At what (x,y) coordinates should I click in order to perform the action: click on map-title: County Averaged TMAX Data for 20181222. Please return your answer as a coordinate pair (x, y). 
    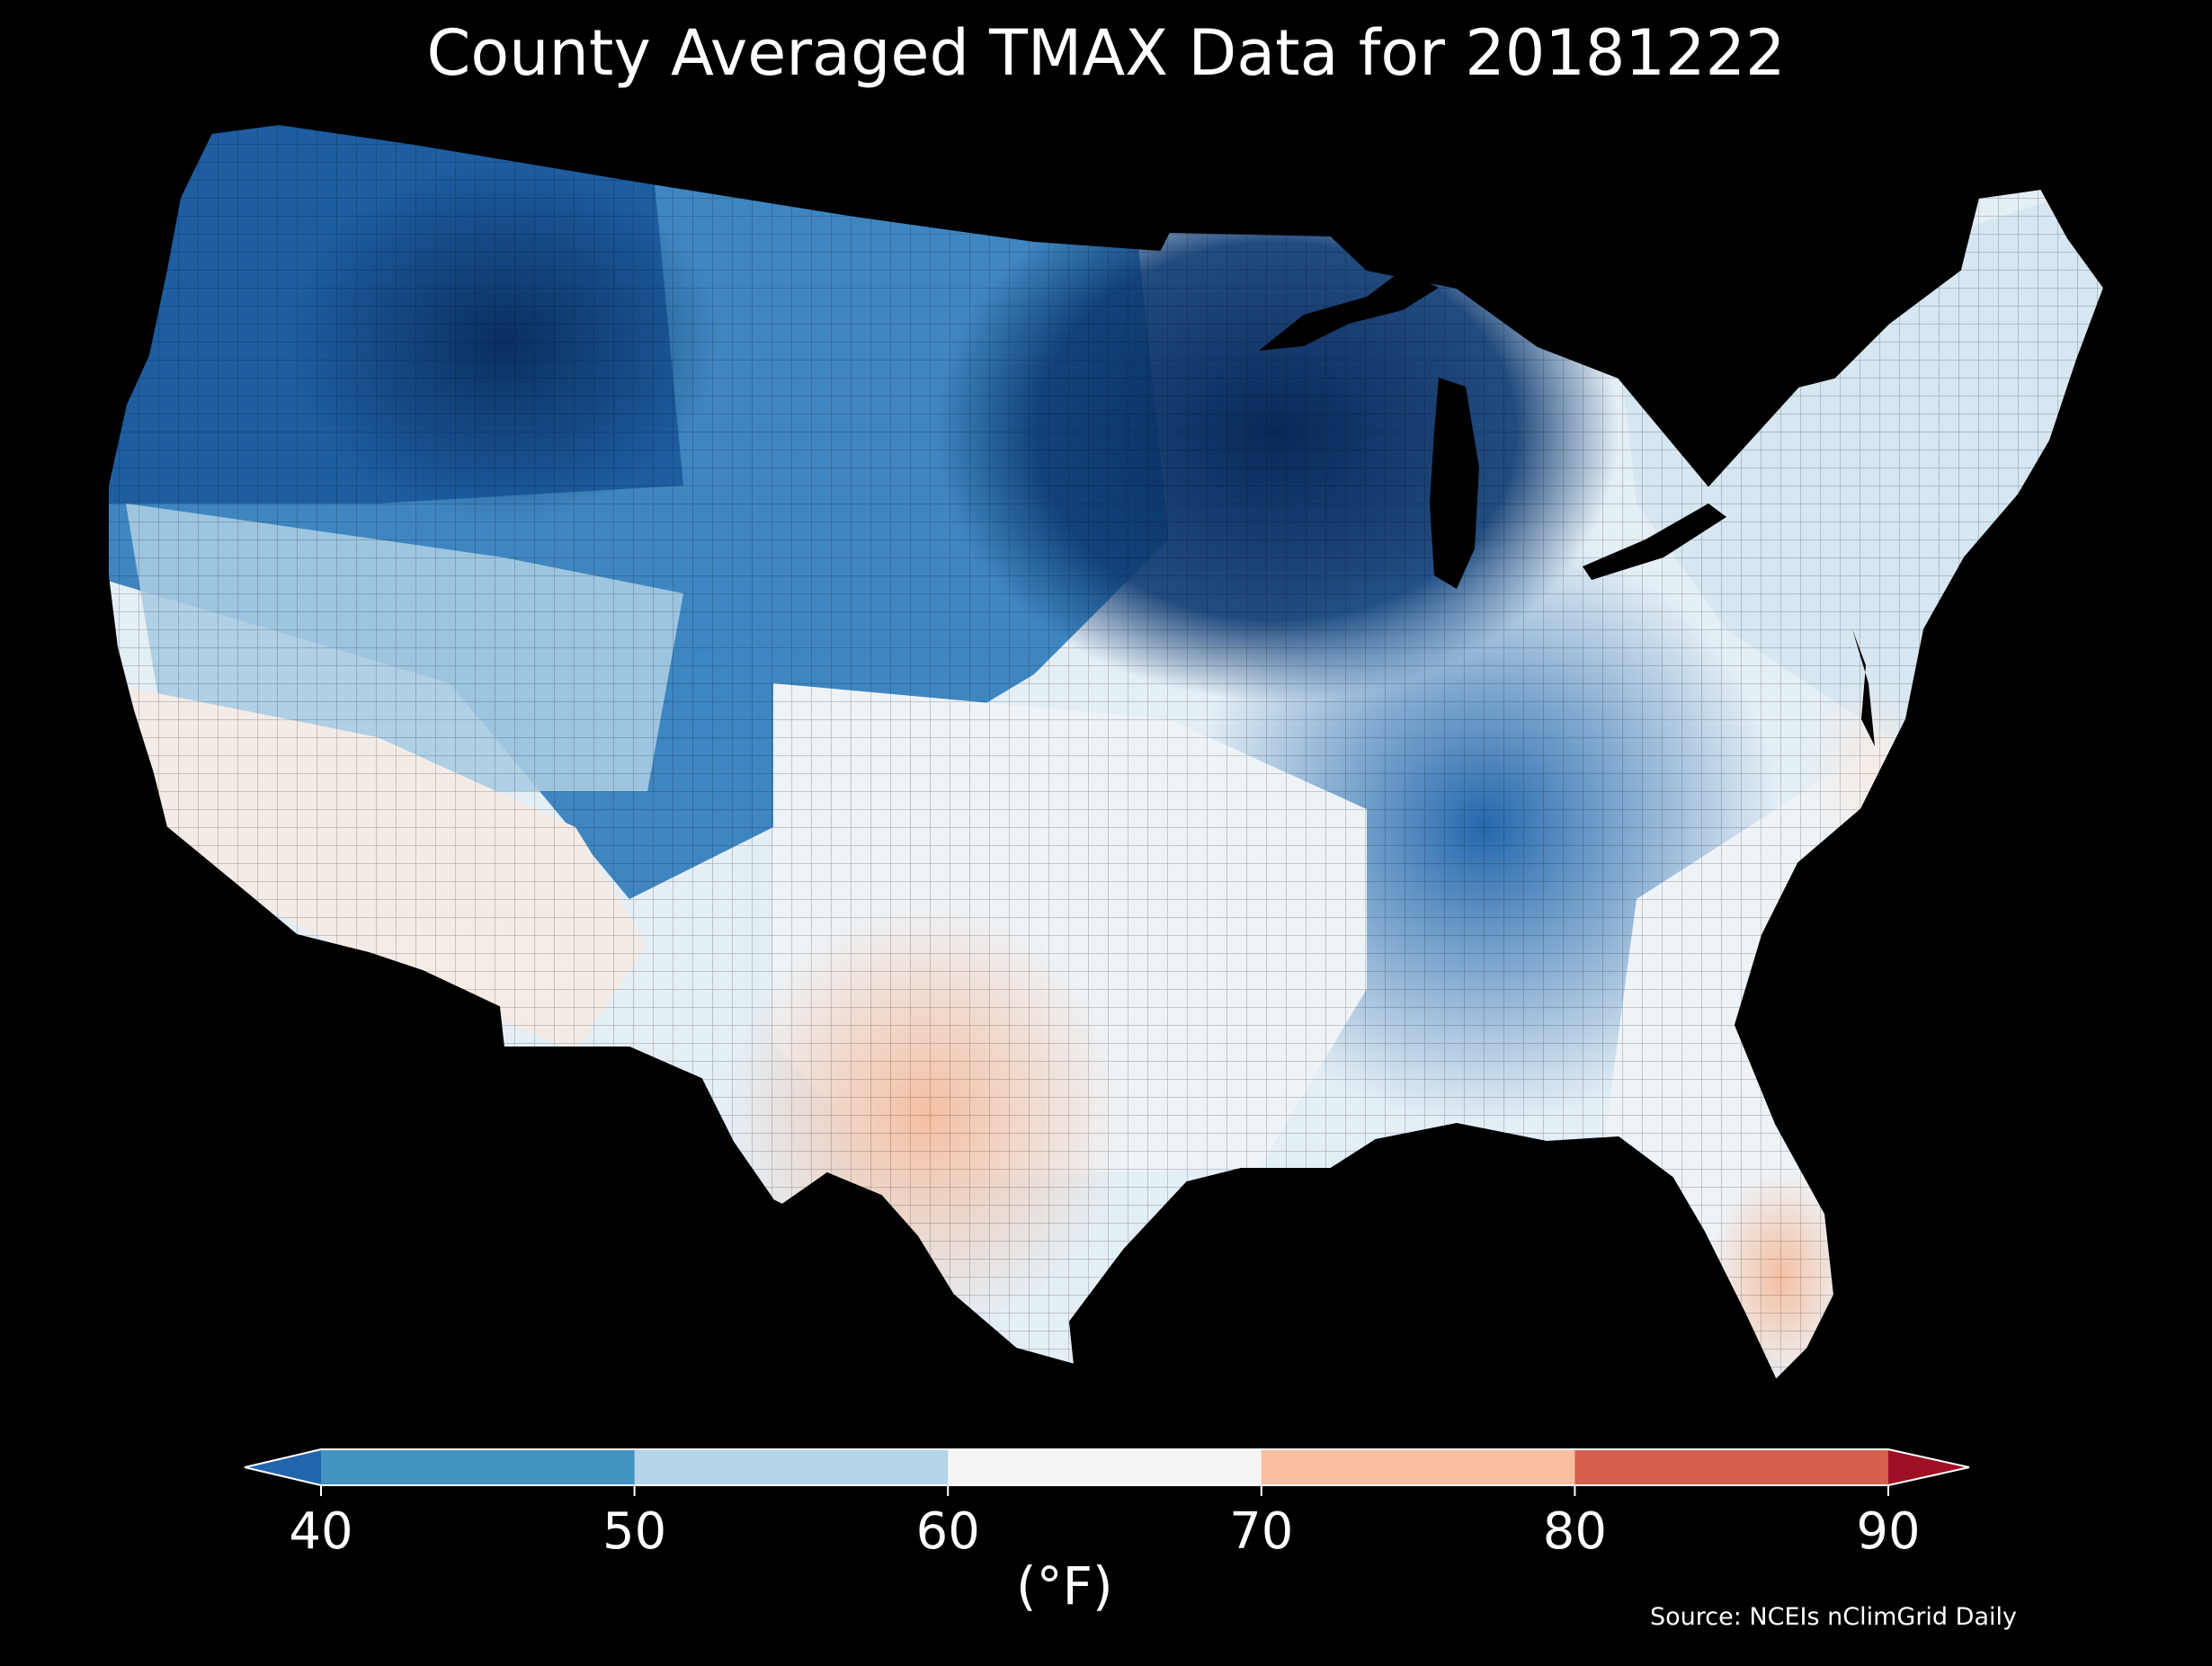
    Looking at the image, I should click on (1106, 53).